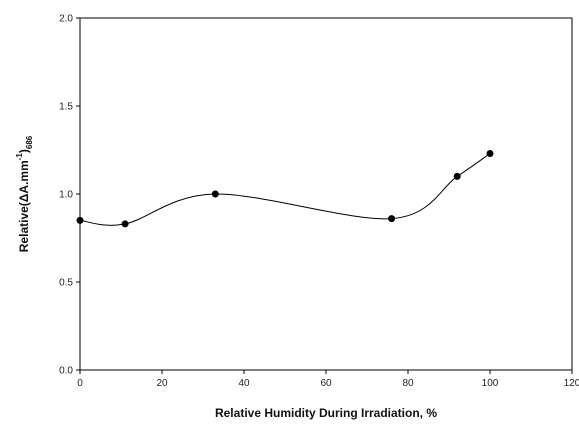 The width and height of the screenshot is (579, 428). Describe the element at coordinates (66, 283) in the screenshot. I see `y-tick-label: 0.5` at that location.